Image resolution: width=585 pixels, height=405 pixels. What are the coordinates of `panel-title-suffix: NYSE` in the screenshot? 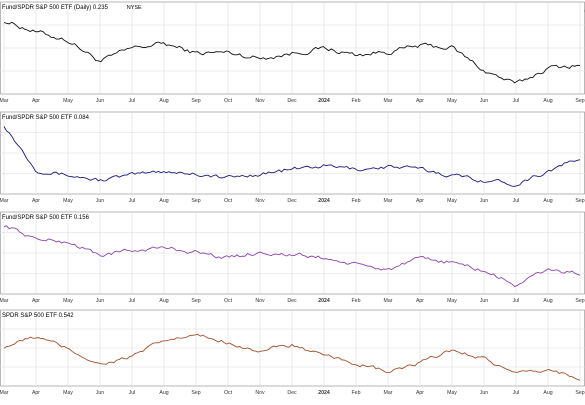 It's located at (134, 8).